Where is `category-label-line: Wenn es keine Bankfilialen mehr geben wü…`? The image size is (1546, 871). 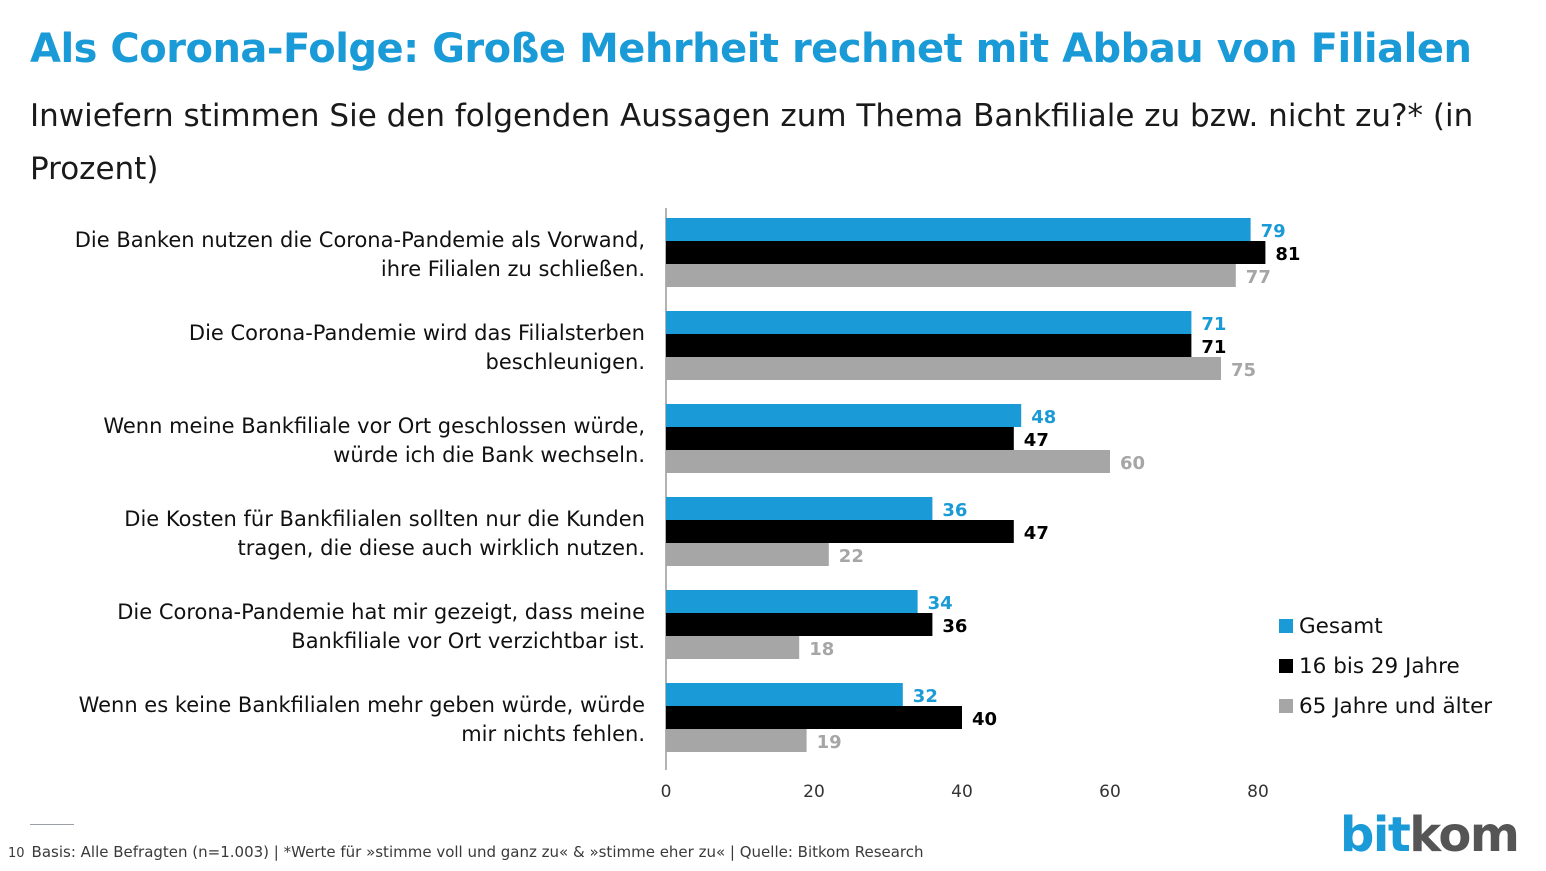
category-label-line: Wenn es keine Bankfilialen mehr geben wü… is located at coordinates (361, 705).